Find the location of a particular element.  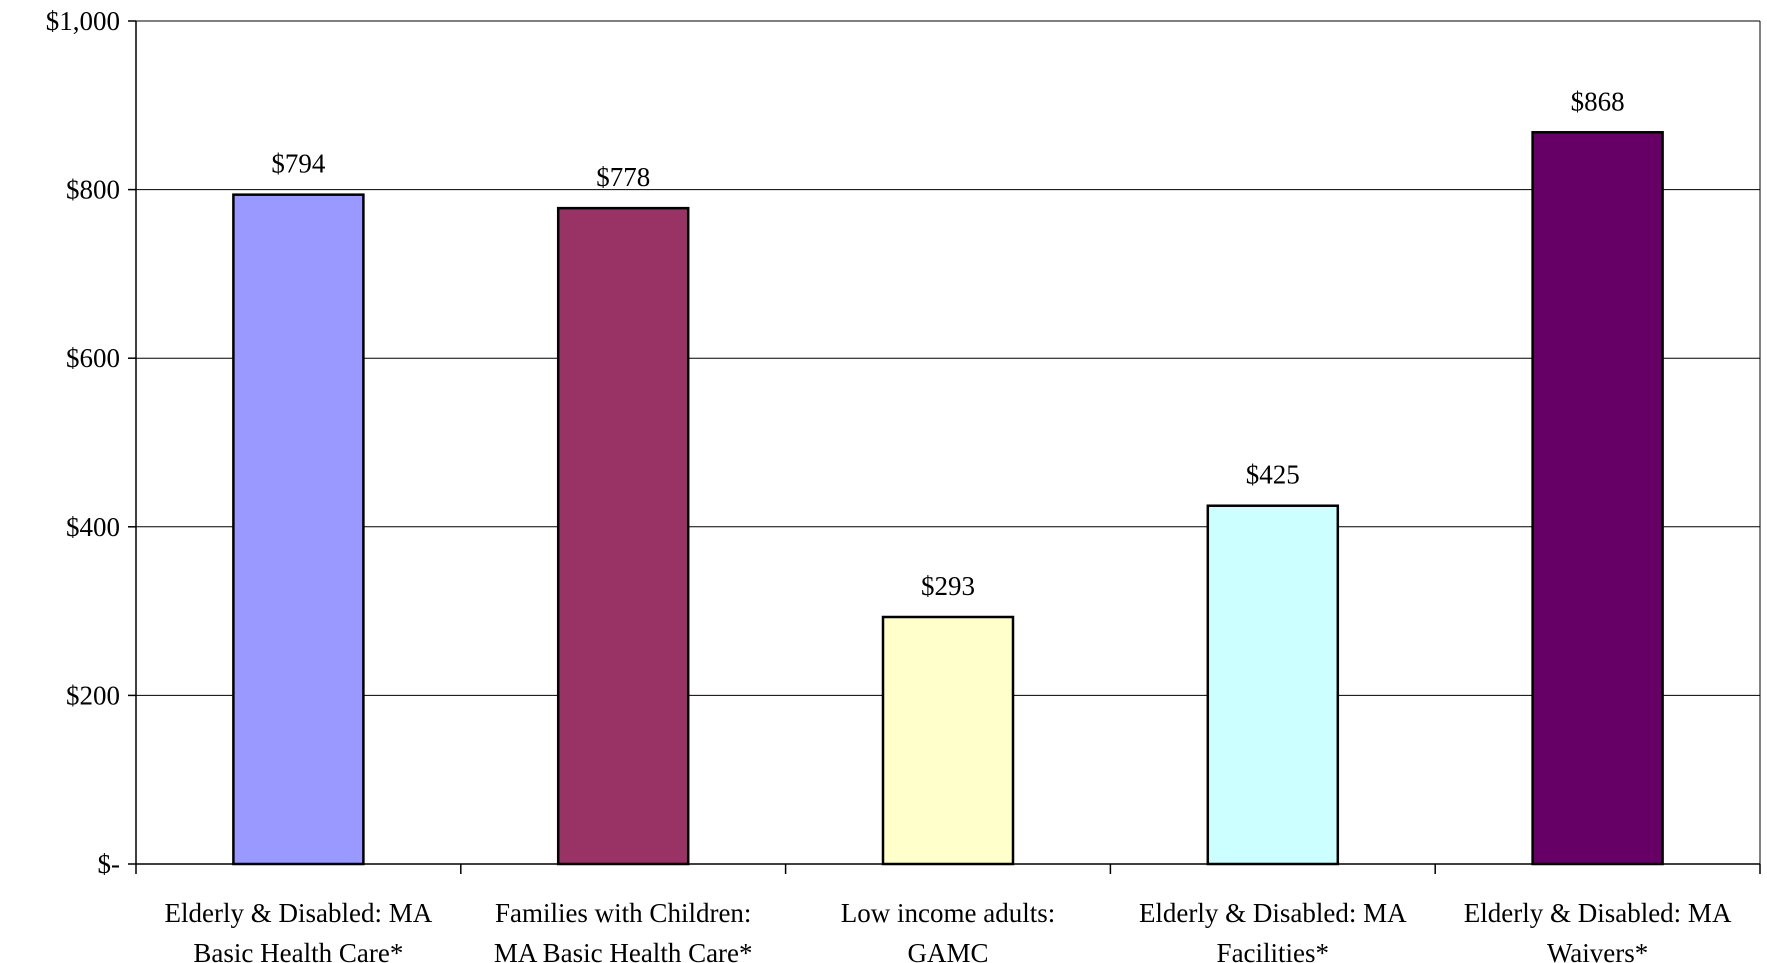

y-tick-label: $800 is located at coordinates (93, 190).